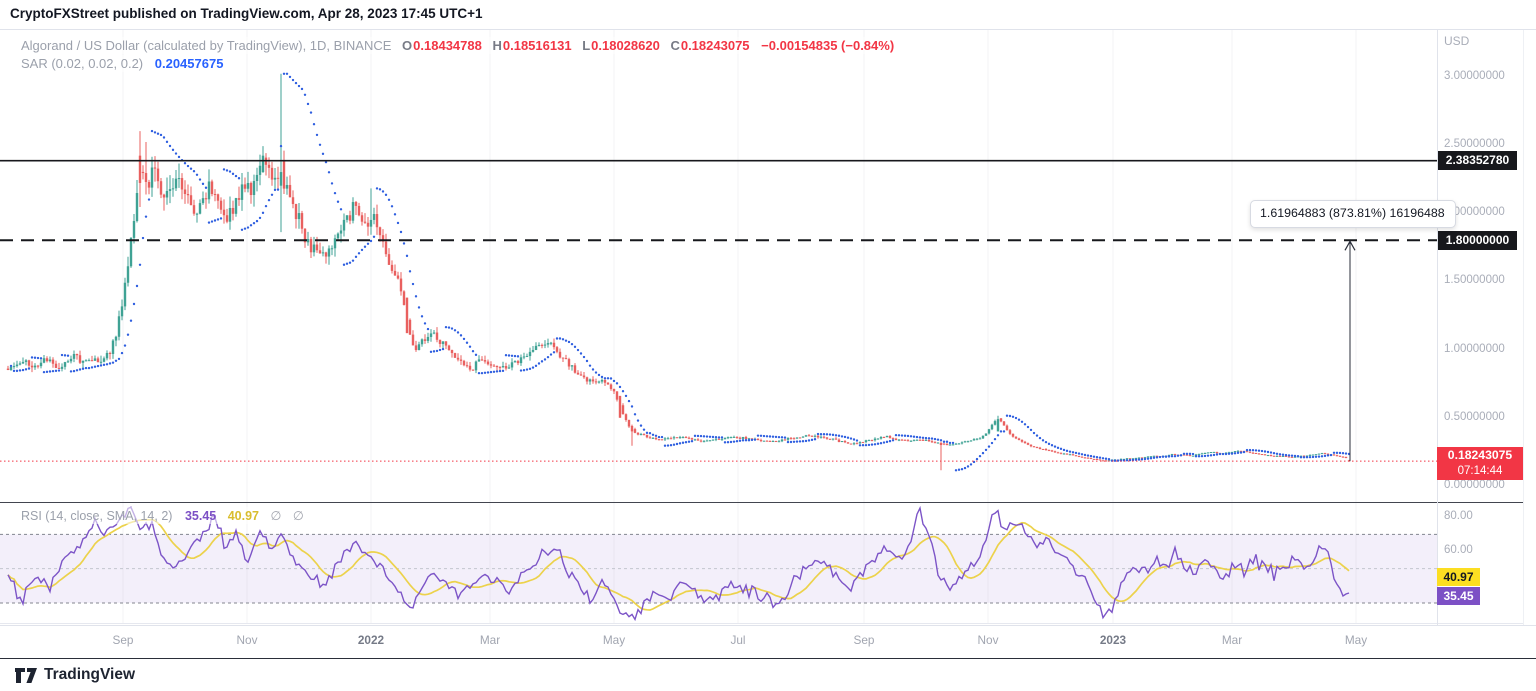 The image size is (1536, 691). What do you see at coordinates (1474, 280) in the screenshot?
I see `price-tick-label: 1.50000000` at bounding box center [1474, 280].